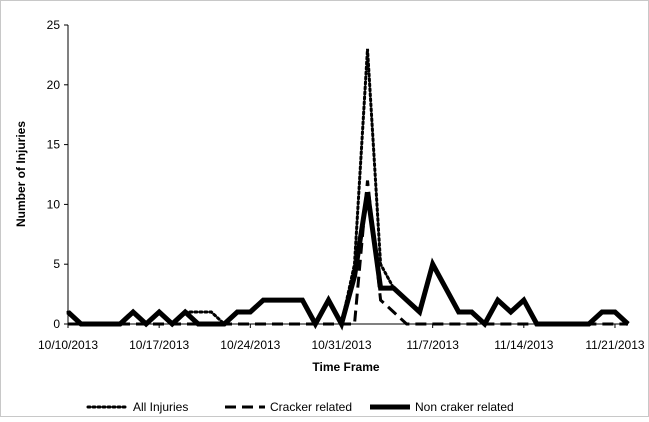 This screenshot has width=649, height=422. I want to click on y-tick-label: 5, so click(56, 264).